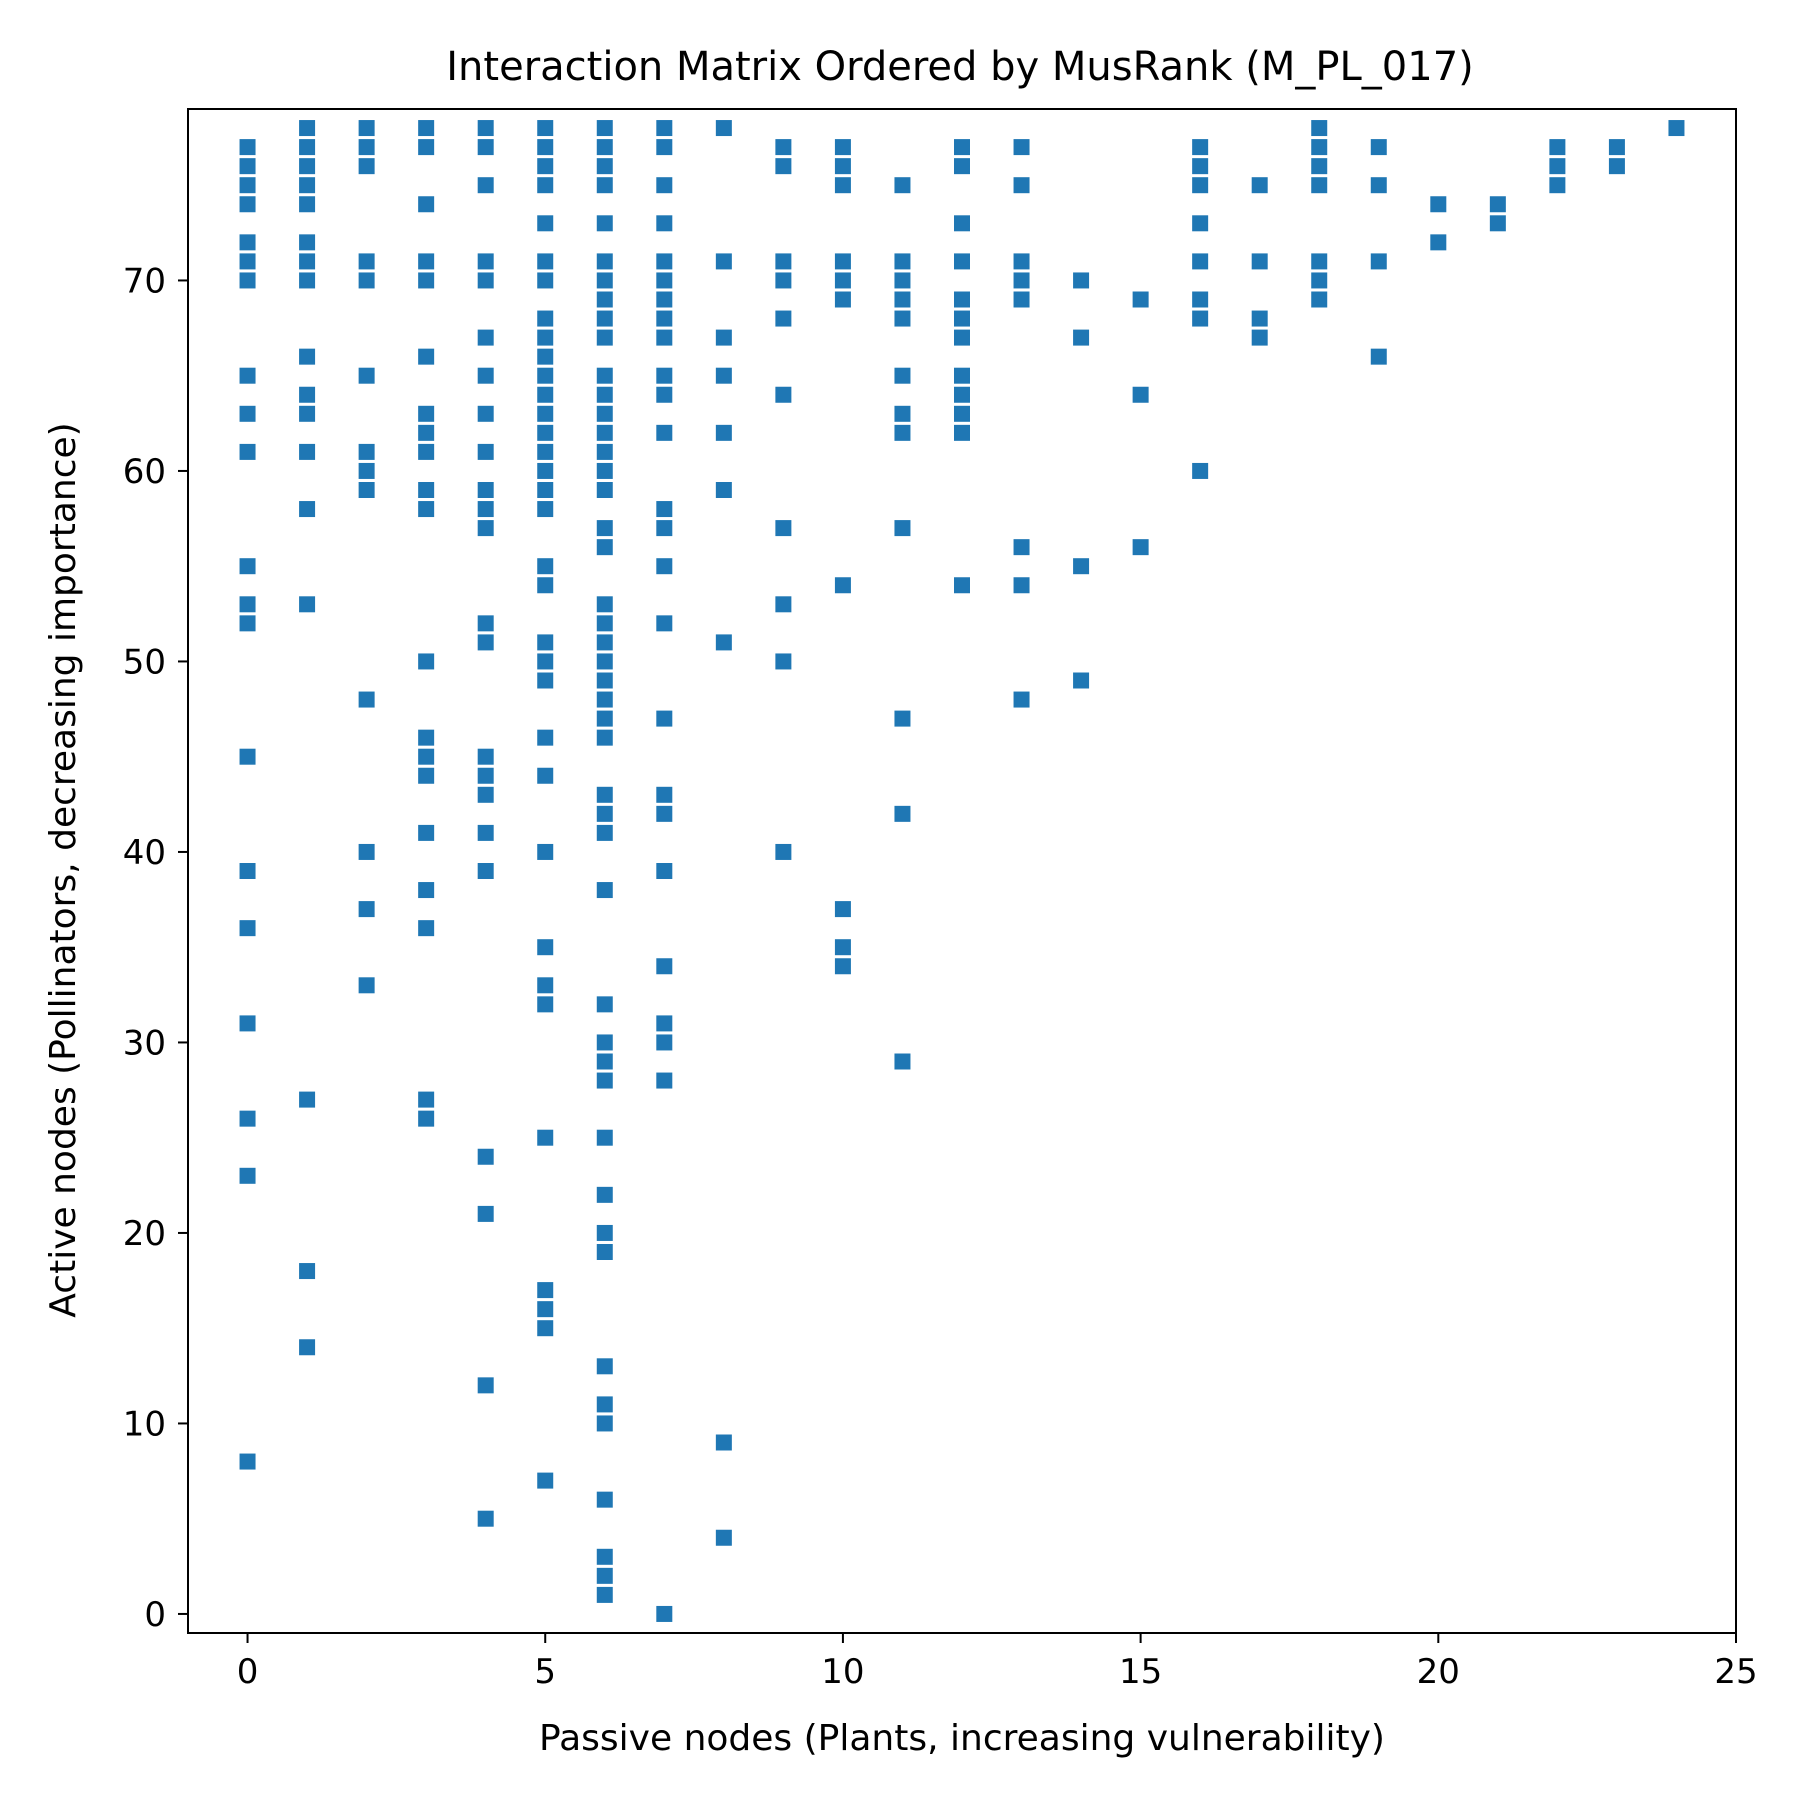 The height and width of the screenshot is (1800, 1800). What do you see at coordinates (1140, 1672) in the screenshot?
I see `x-tick-label: 15` at bounding box center [1140, 1672].